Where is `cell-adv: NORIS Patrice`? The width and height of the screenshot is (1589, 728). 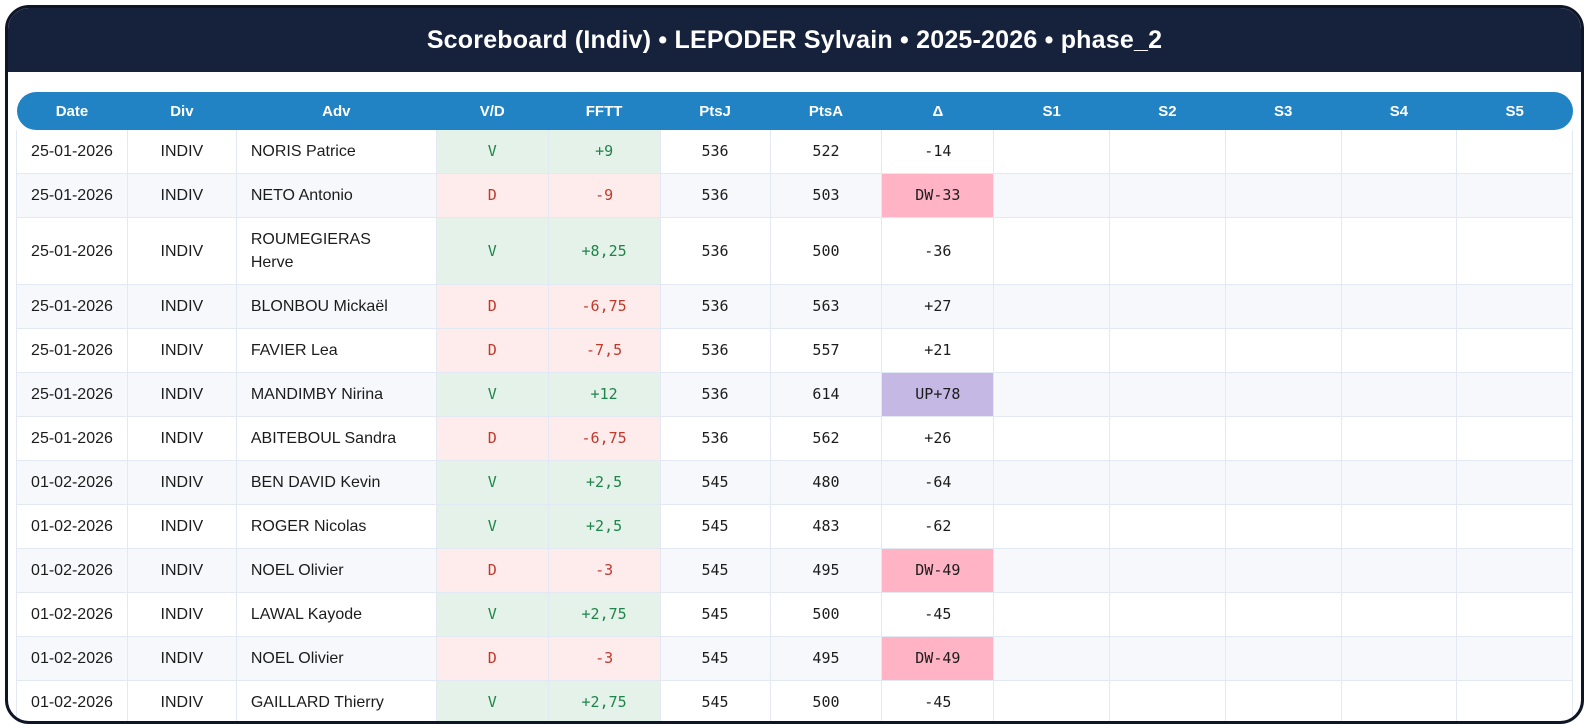
cell-adv: NORIS Patrice is located at coordinates (336, 152).